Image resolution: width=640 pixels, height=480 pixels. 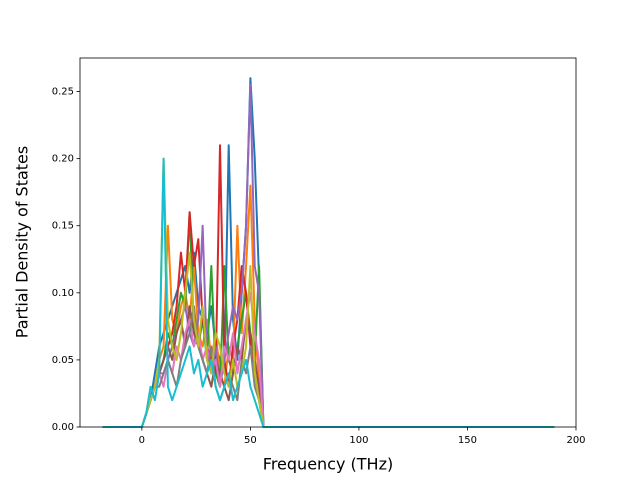 What do you see at coordinates (328, 464) in the screenshot?
I see `x-axis-label: Frequency (THz)` at bounding box center [328, 464].